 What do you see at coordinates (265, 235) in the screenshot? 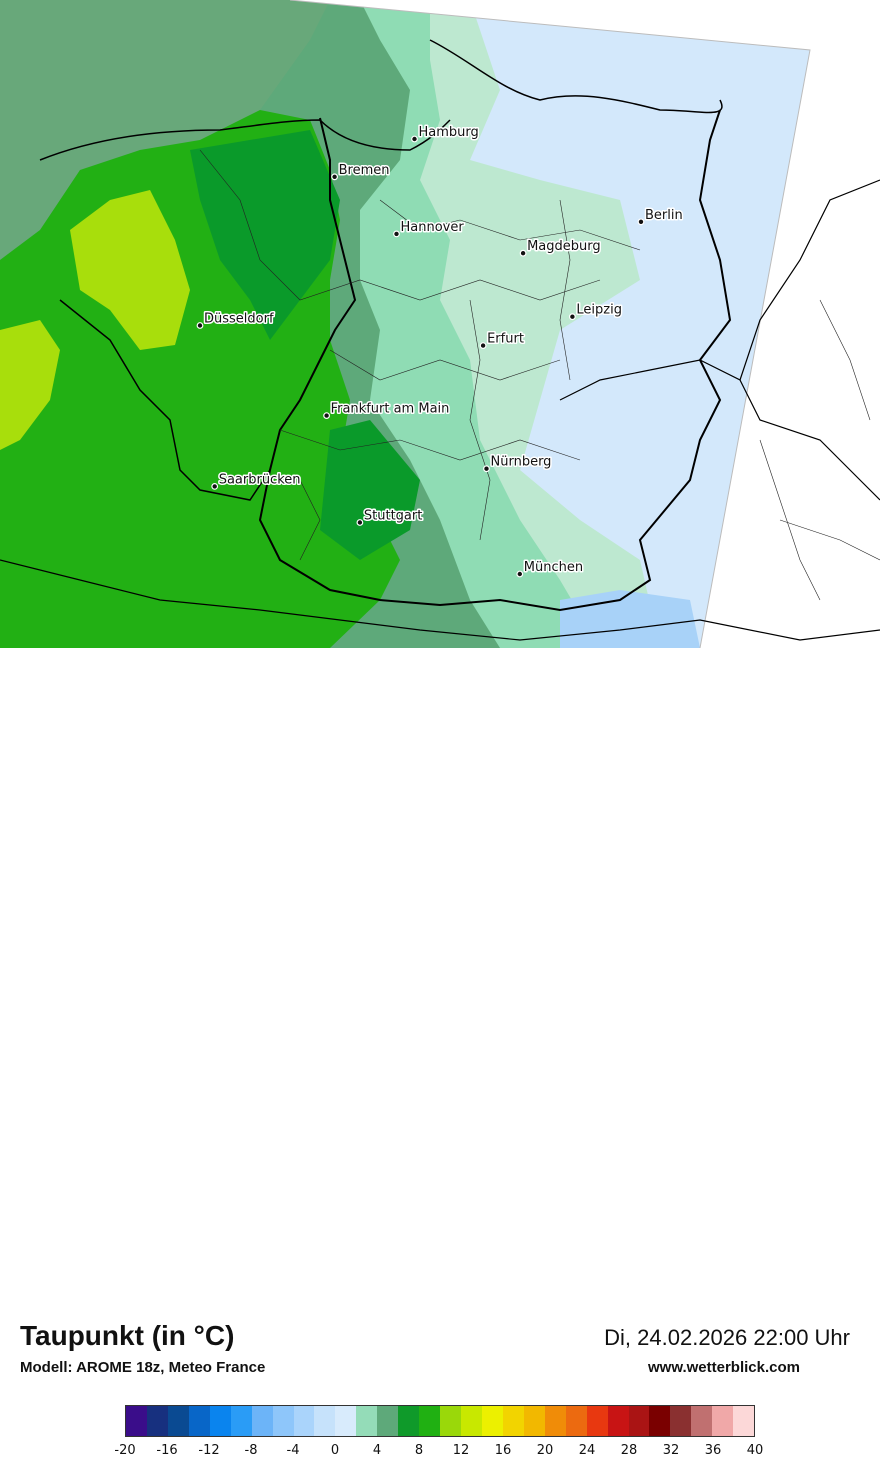
I see `field-west-dark-green` at bounding box center [265, 235].